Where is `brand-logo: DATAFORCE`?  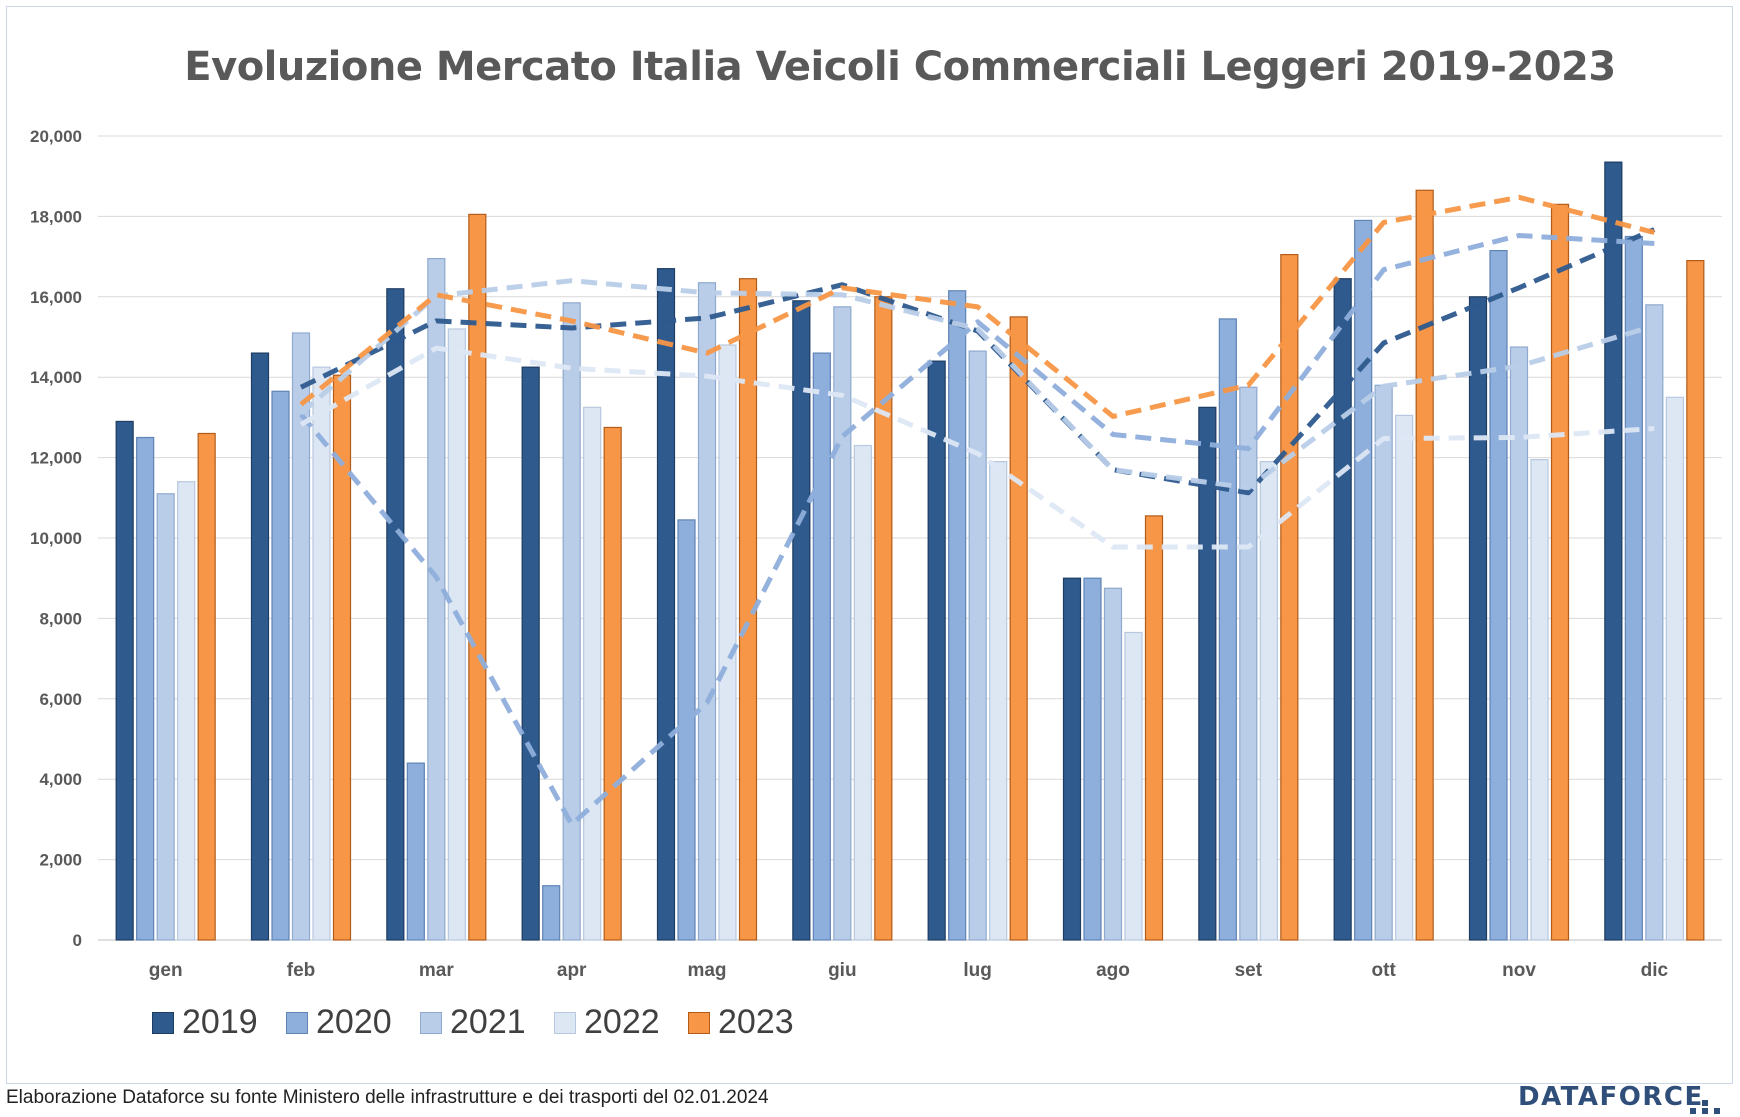
brand-logo: DATAFORCE is located at coordinates (1611, 1097).